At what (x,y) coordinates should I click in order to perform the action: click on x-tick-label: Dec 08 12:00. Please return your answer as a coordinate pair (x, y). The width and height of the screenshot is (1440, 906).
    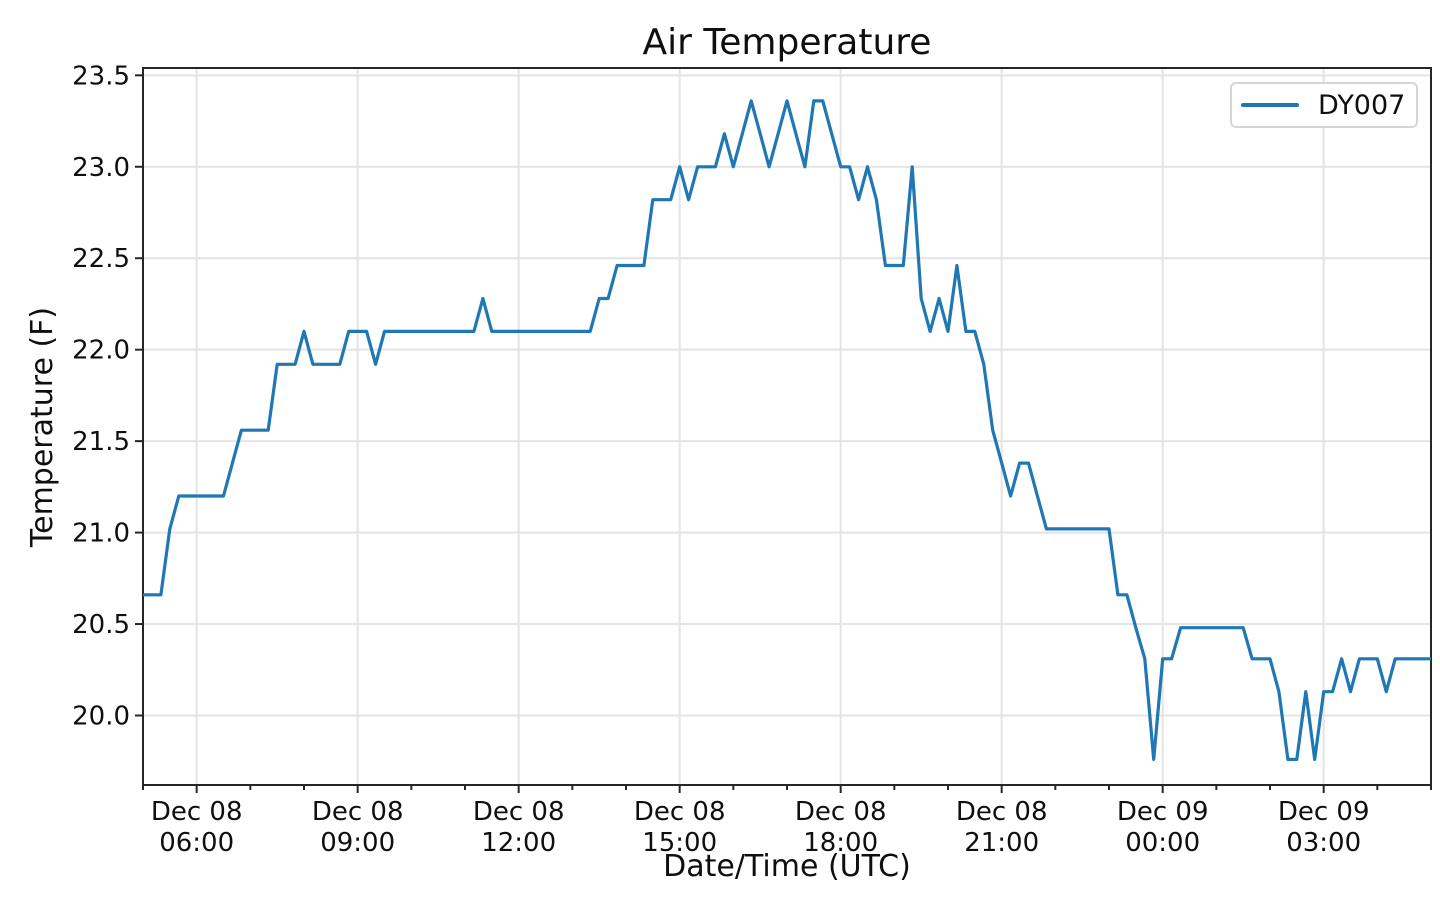
    Looking at the image, I should click on (519, 827).